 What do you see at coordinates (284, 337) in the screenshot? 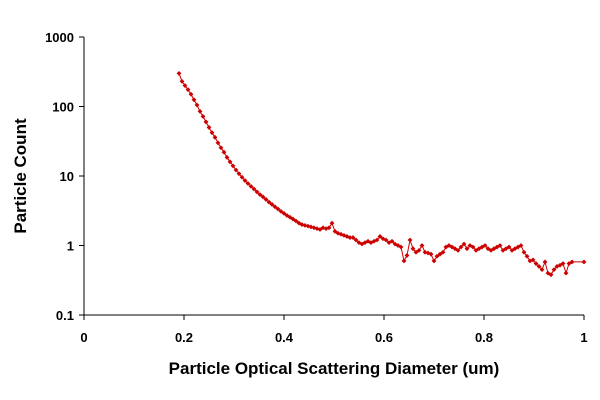
I see `x-tick-label: 0.4` at bounding box center [284, 337].